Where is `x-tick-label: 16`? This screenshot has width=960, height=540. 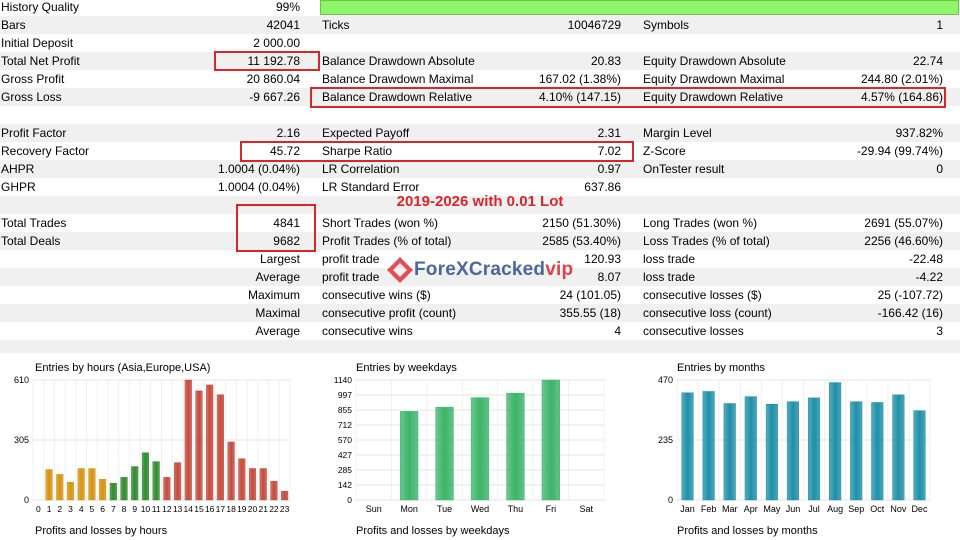 x-tick-label: 16 is located at coordinates (210, 509).